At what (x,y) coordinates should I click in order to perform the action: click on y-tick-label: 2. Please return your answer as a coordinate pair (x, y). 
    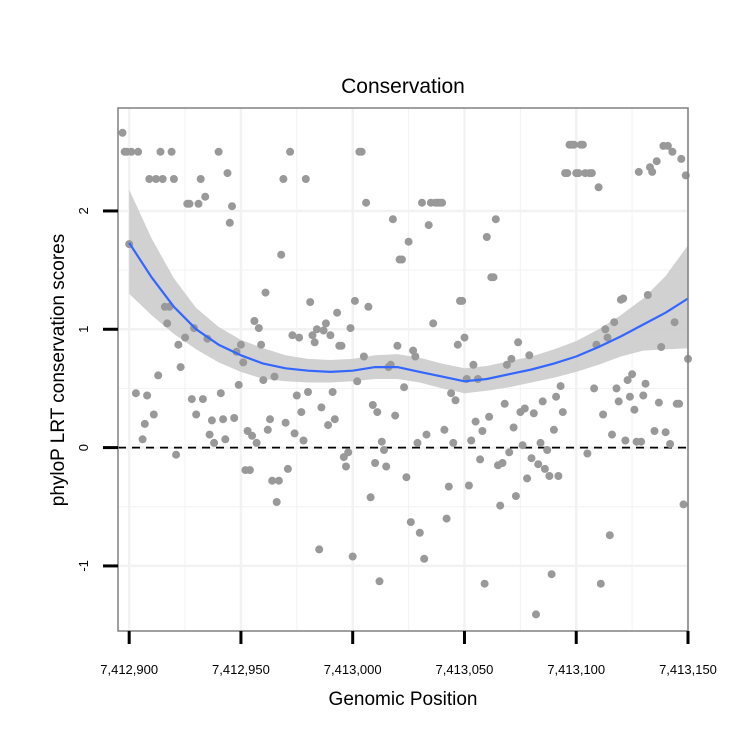
    Looking at the image, I should click on (83, 210).